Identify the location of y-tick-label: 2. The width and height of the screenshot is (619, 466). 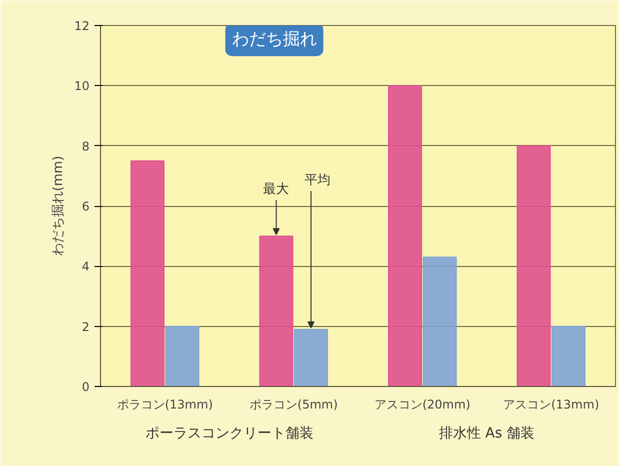
(86, 327).